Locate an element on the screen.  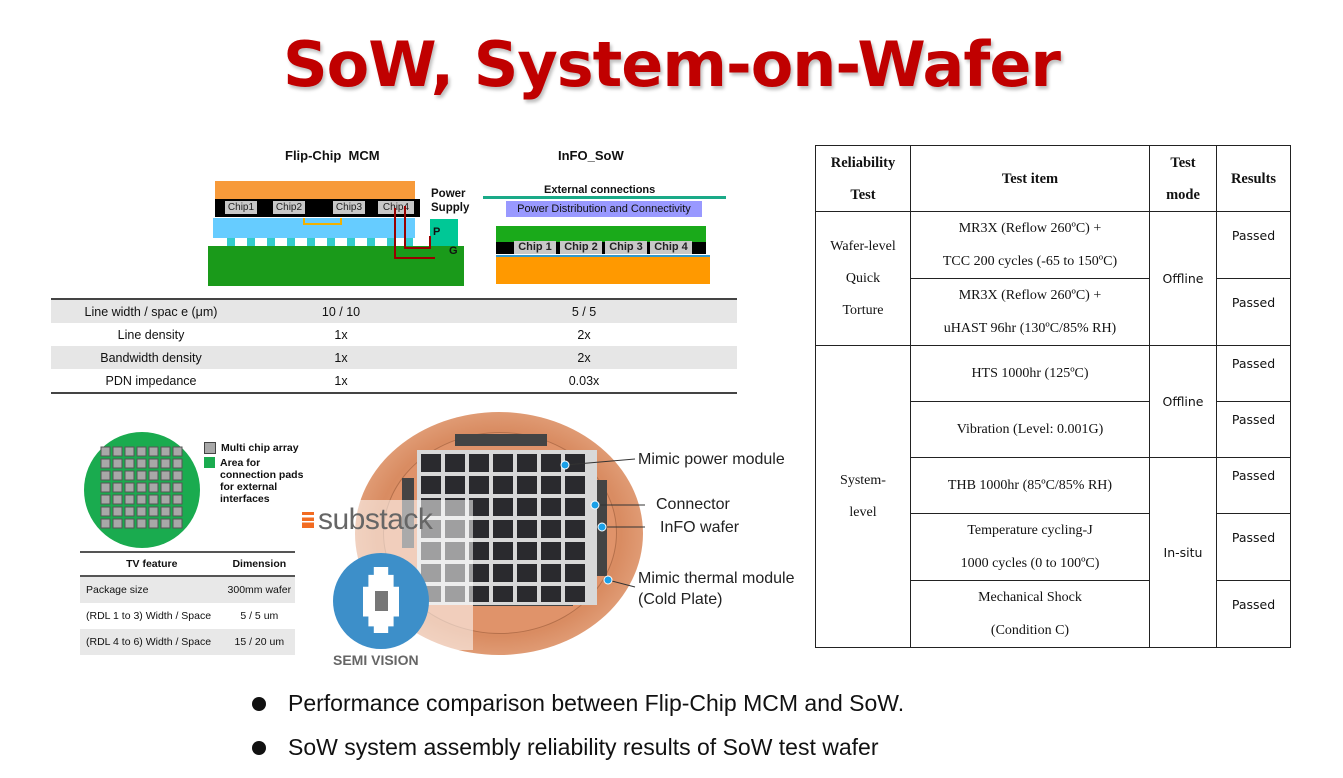
chip-layer is located at coordinates (317, 208).